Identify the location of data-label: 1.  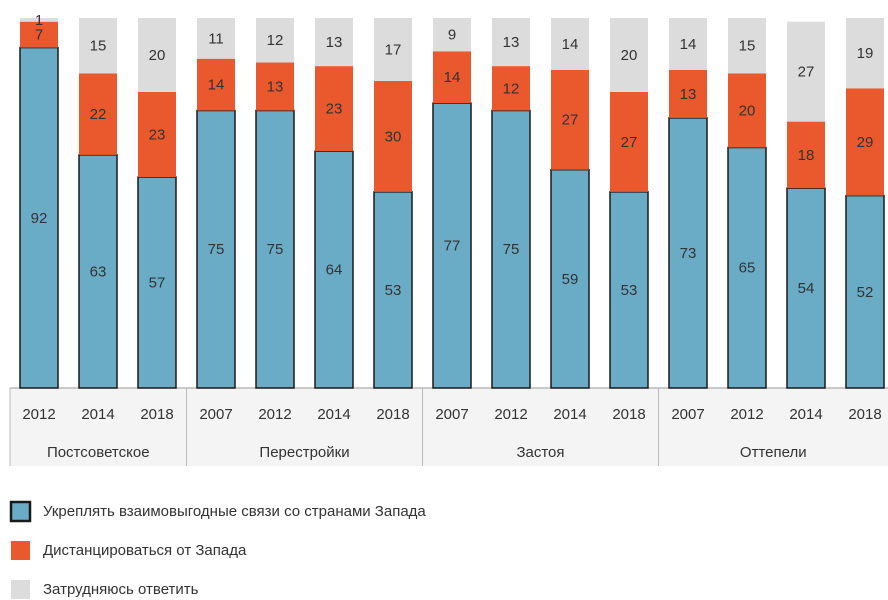
(39, 20).